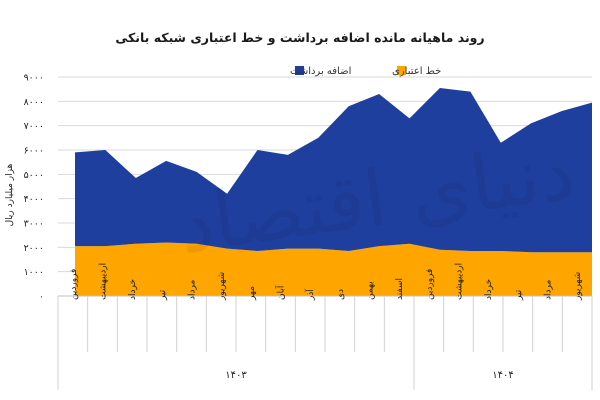 Image resolution: width=600 pixels, height=400 pixels. What do you see at coordinates (34, 151) in the screenshot?
I see `y-tick-label: ۶۰۰۰` at bounding box center [34, 151].